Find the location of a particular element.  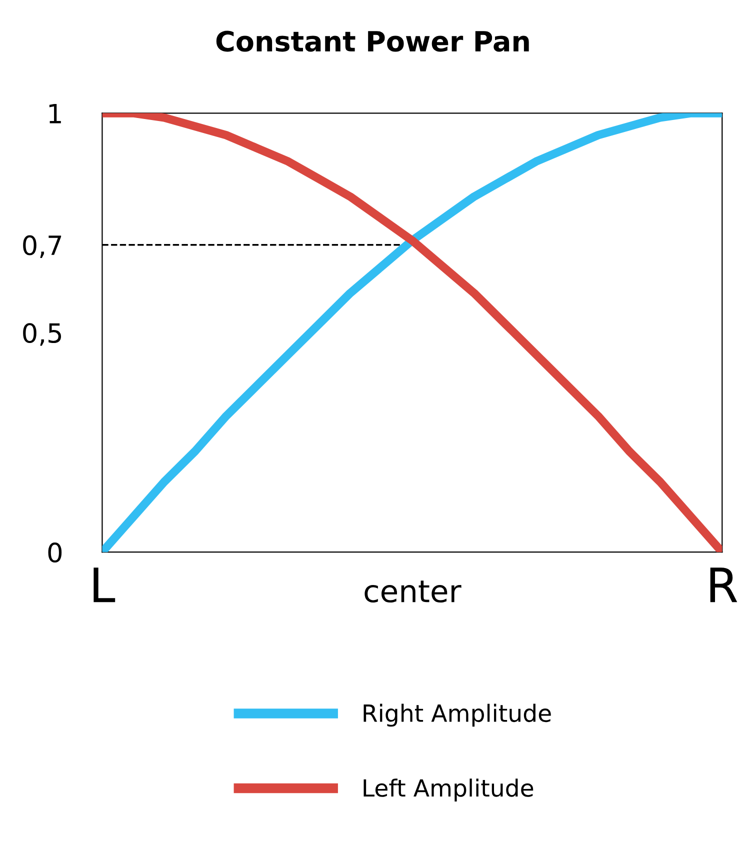

y-tick-label: 1 is located at coordinates (55, 114).